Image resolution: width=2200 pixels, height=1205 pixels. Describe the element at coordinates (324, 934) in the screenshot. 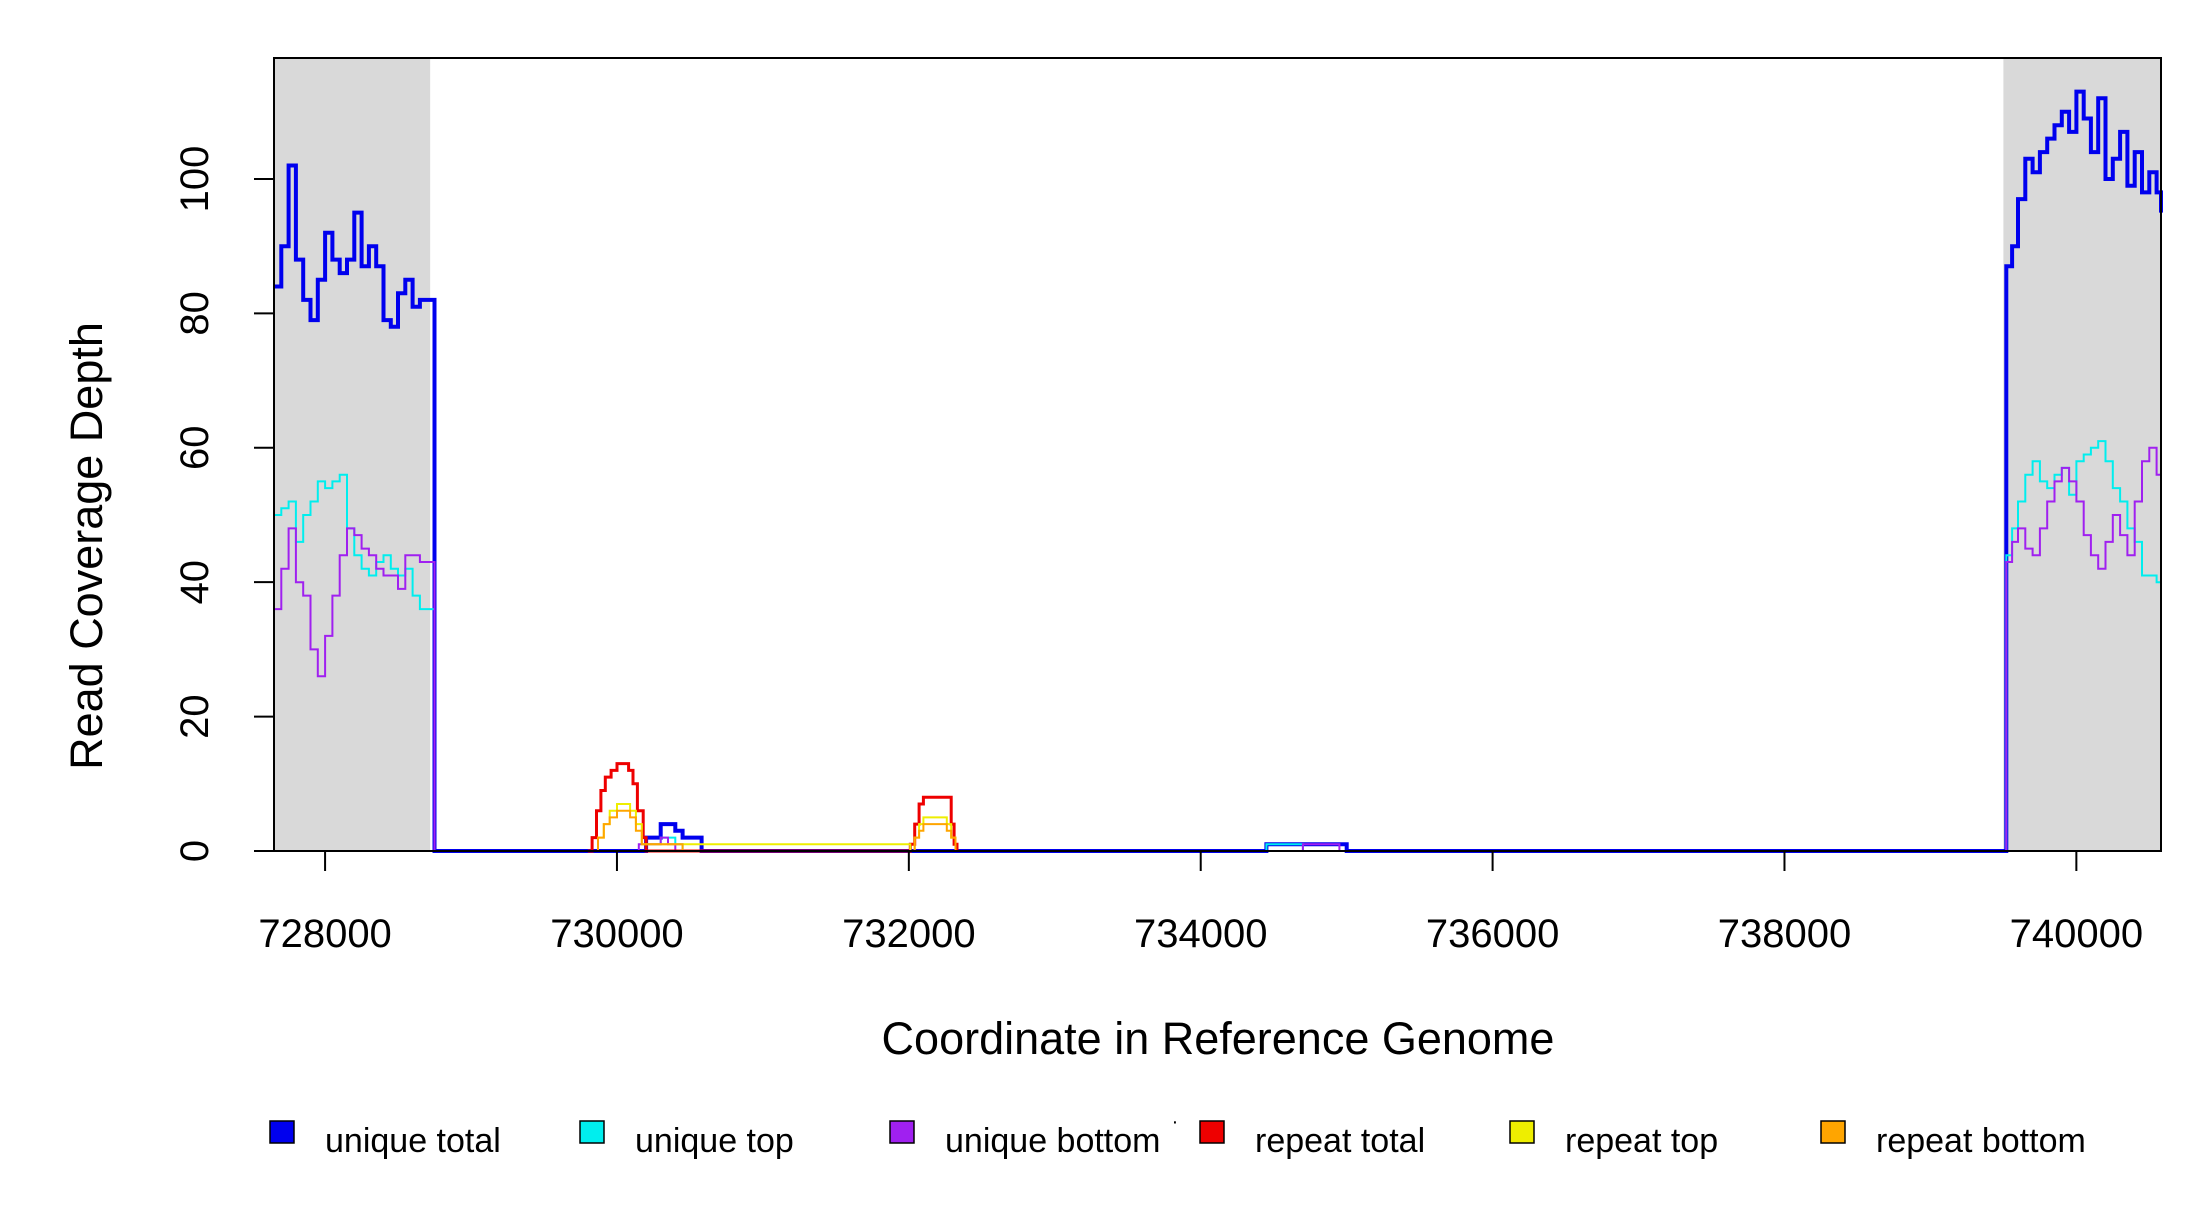

I see `x-tick-label: 728000` at that location.